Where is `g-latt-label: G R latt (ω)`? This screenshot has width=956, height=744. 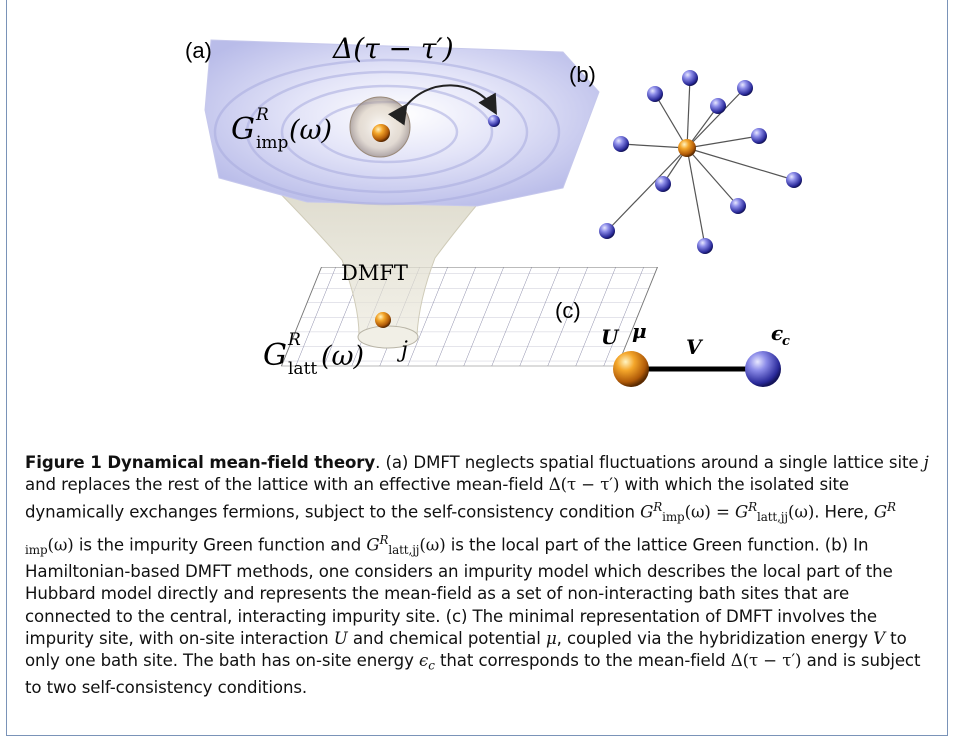 g-latt-label: G R latt (ω) is located at coordinates (313, 354).